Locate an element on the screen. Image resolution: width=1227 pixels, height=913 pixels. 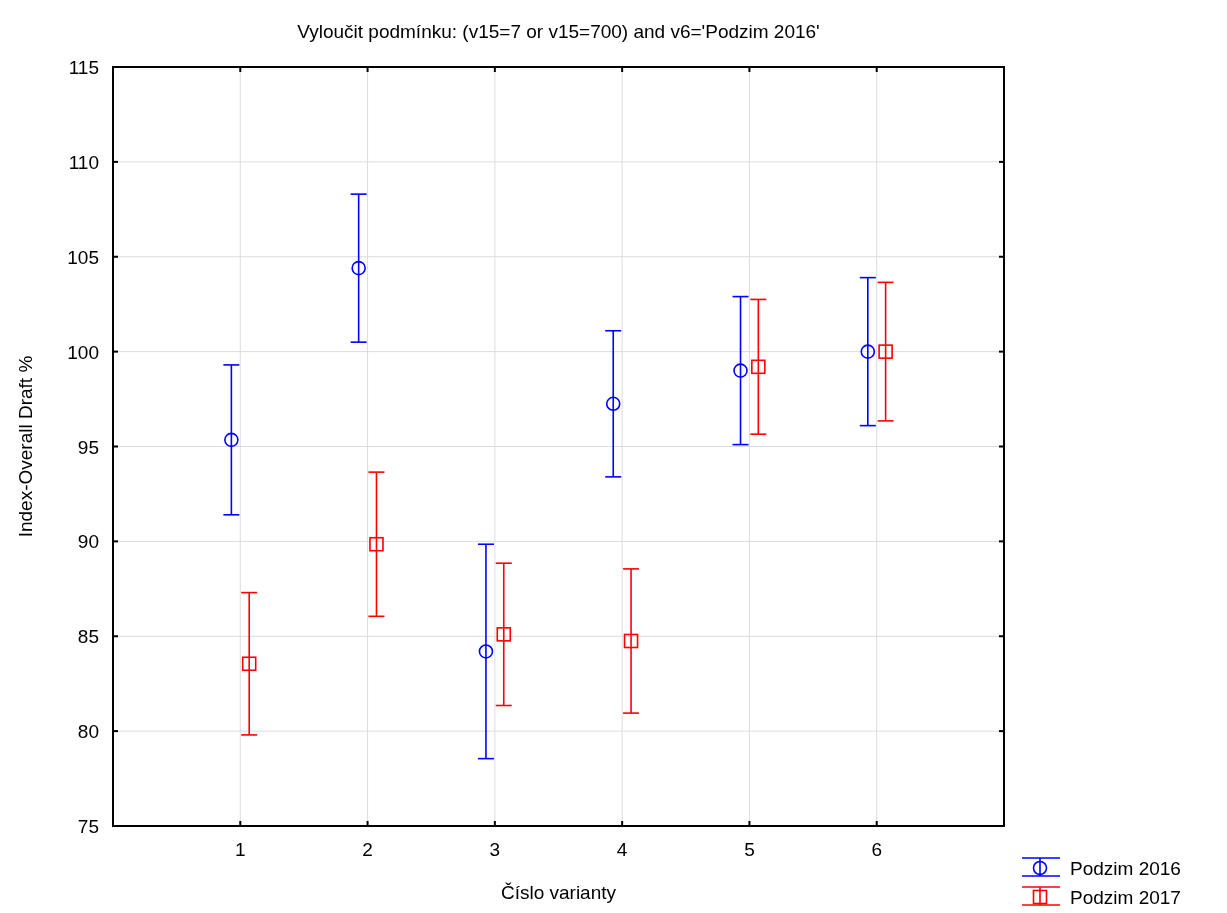
x-axis-title: Číslo varianty is located at coordinates (558, 892).